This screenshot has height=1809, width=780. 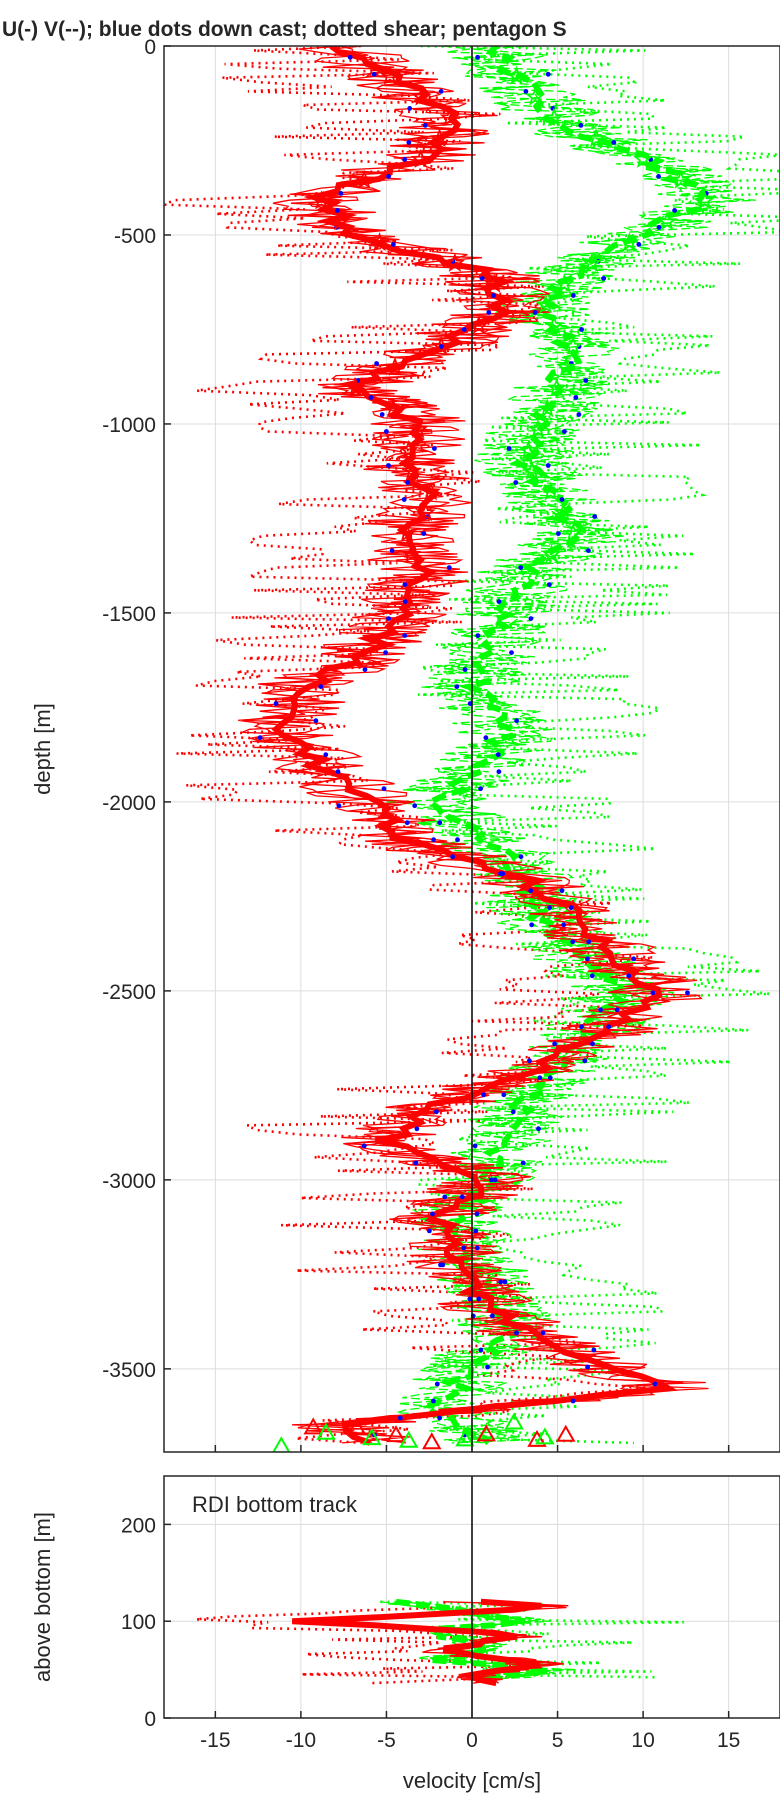 What do you see at coordinates (129, 614) in the screenshot?
I see `y-tick-label: -1500` at bounding box center [129, 614].